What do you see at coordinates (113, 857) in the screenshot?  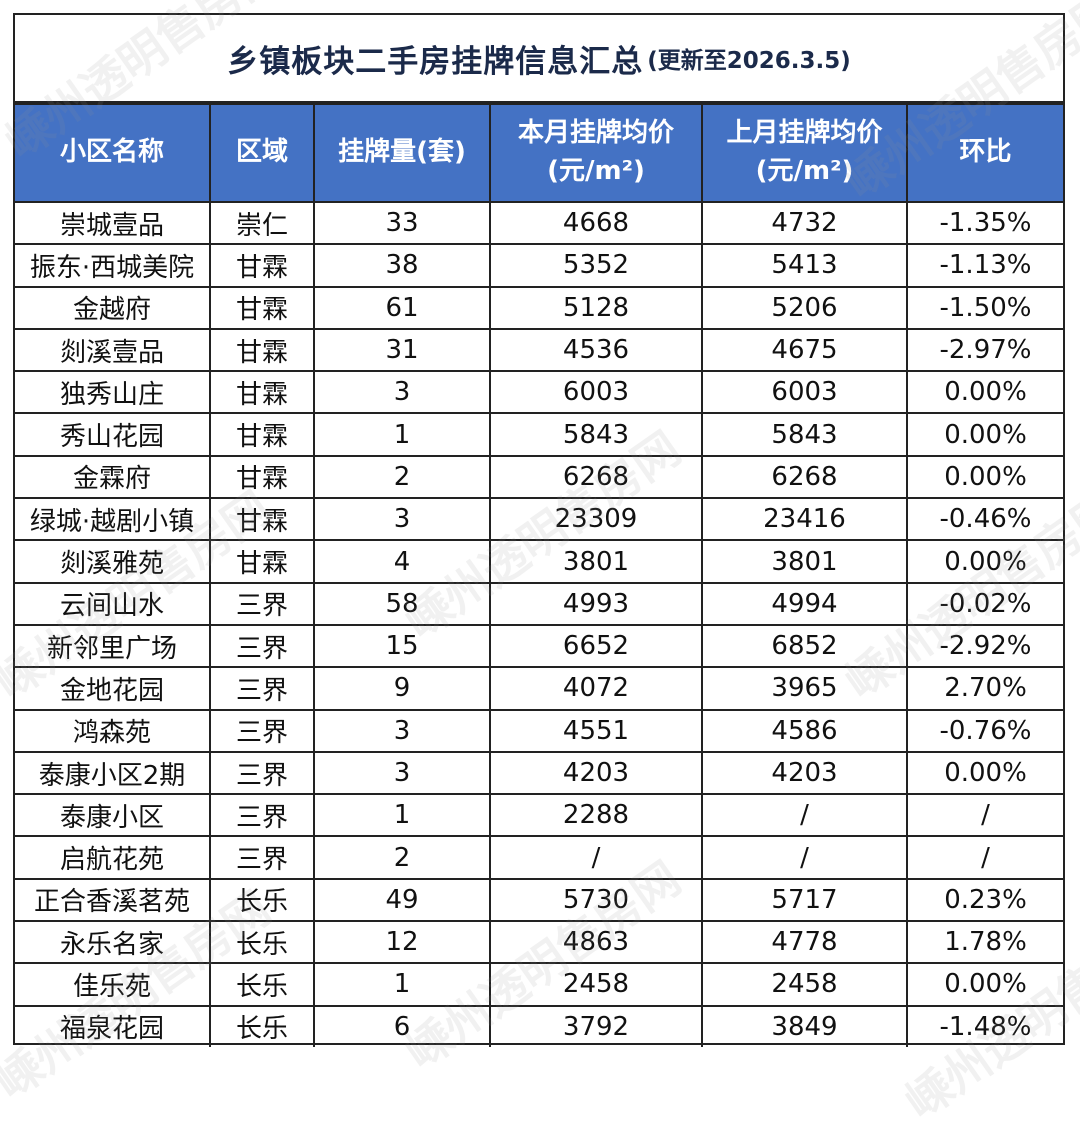 I see `cell-name: 启航花苑` at bounding box center [113, 857].